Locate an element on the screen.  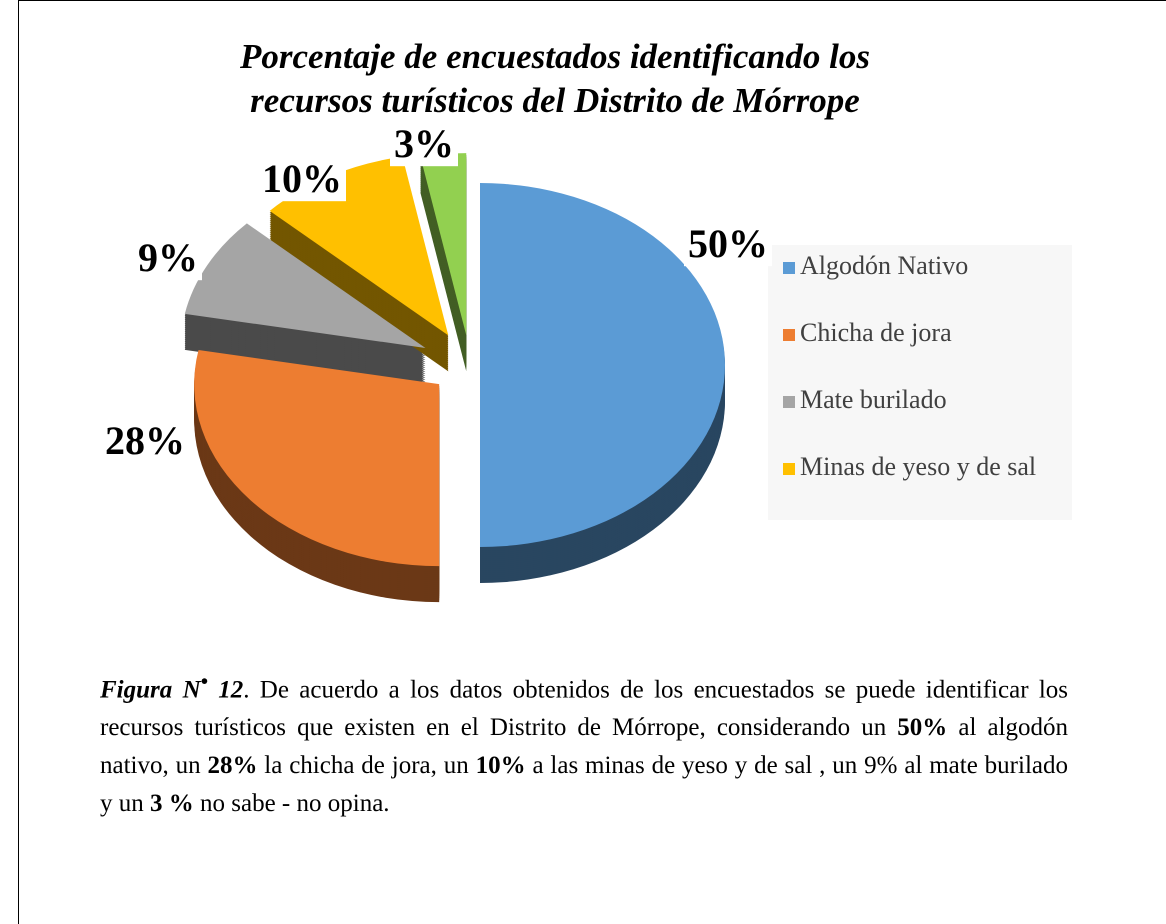
caption-text: la chicha de jora, un is located at coordinates (366, 766).